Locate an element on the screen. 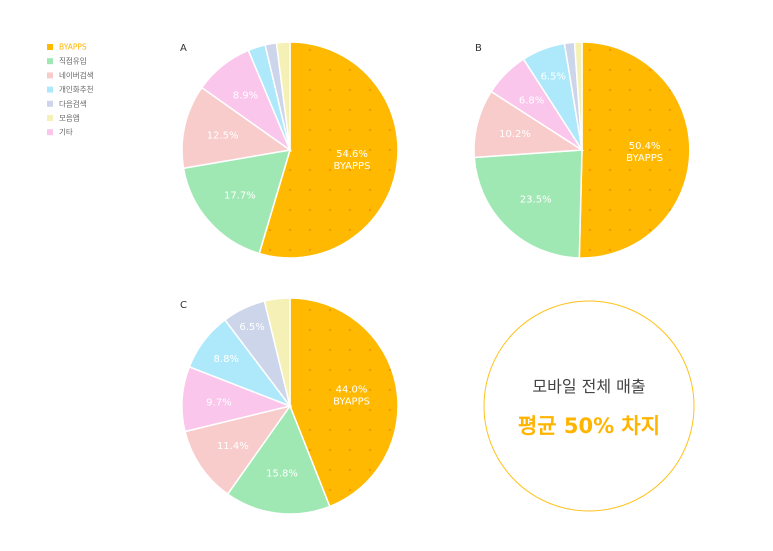  slice-value-label: 54.6% is located at coordinates (352, 154).